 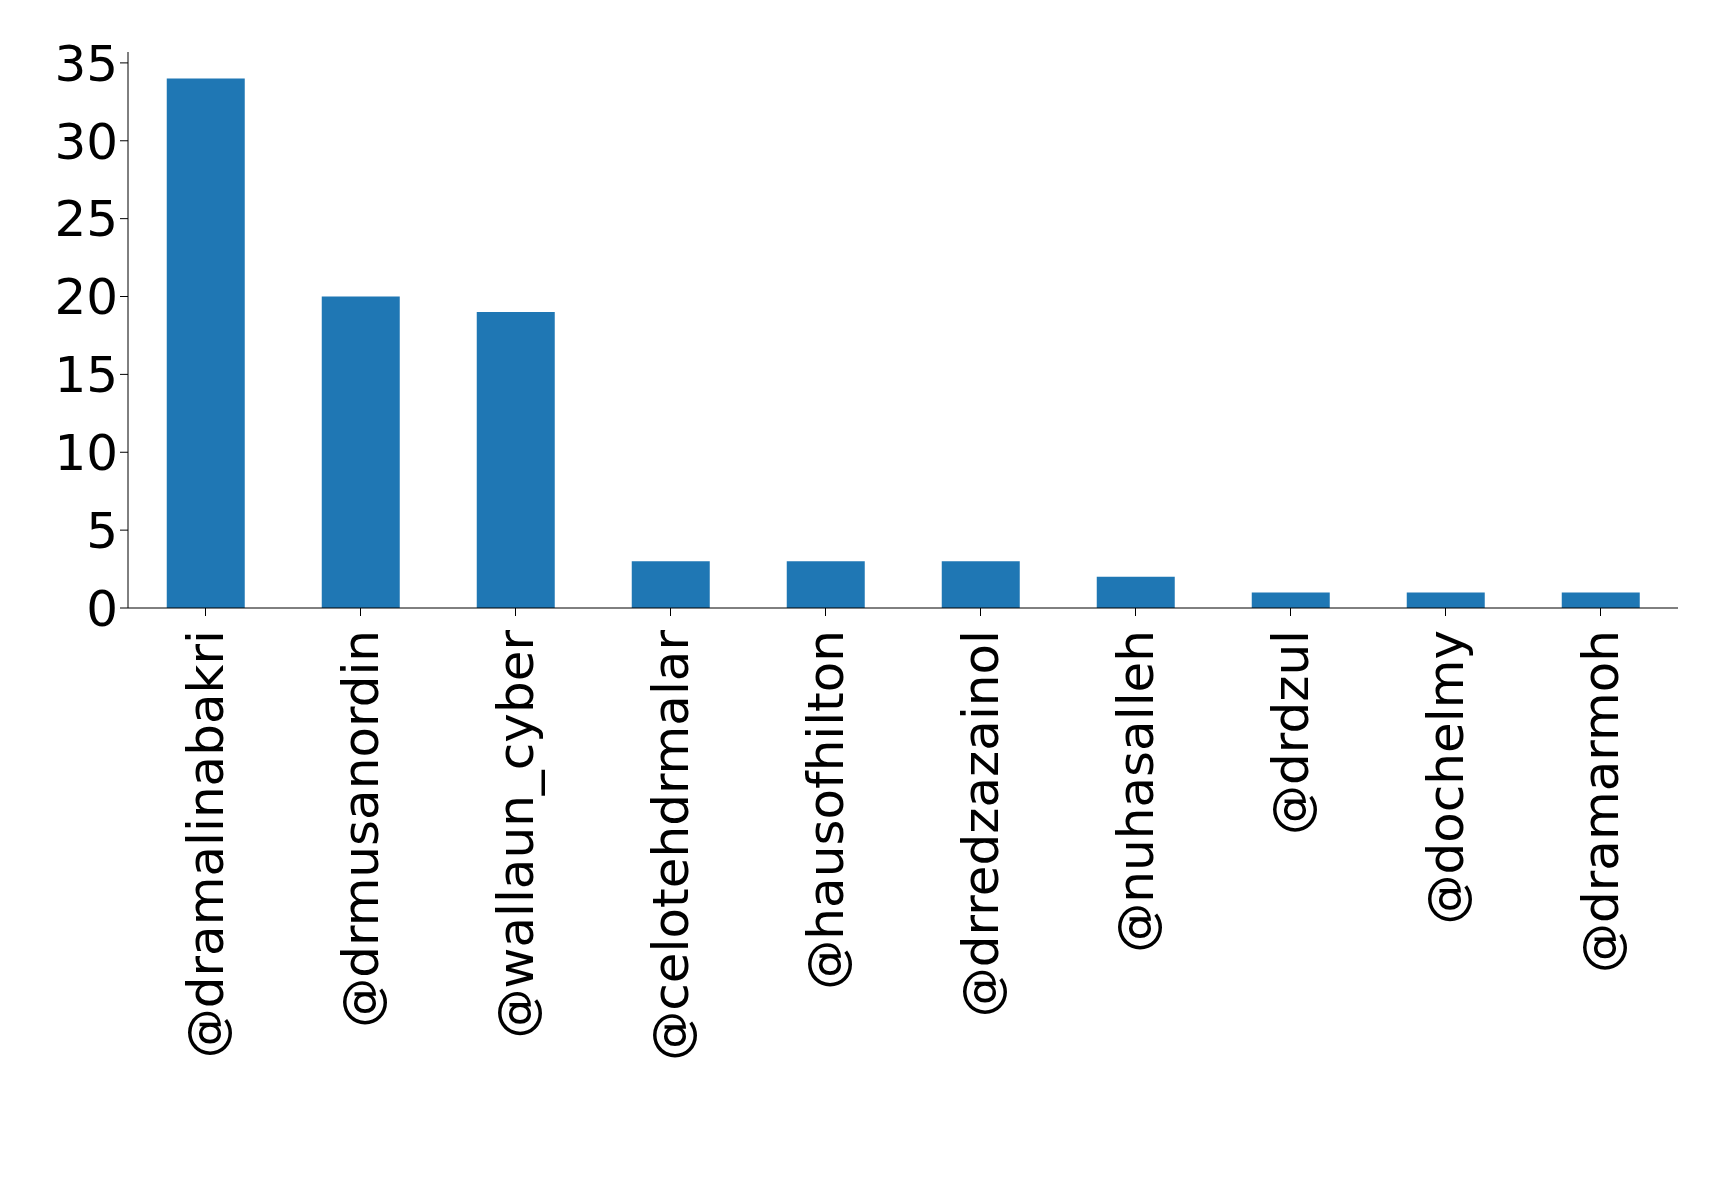 I want to click on y-tick-label: 25, so click(x=86, y=219).